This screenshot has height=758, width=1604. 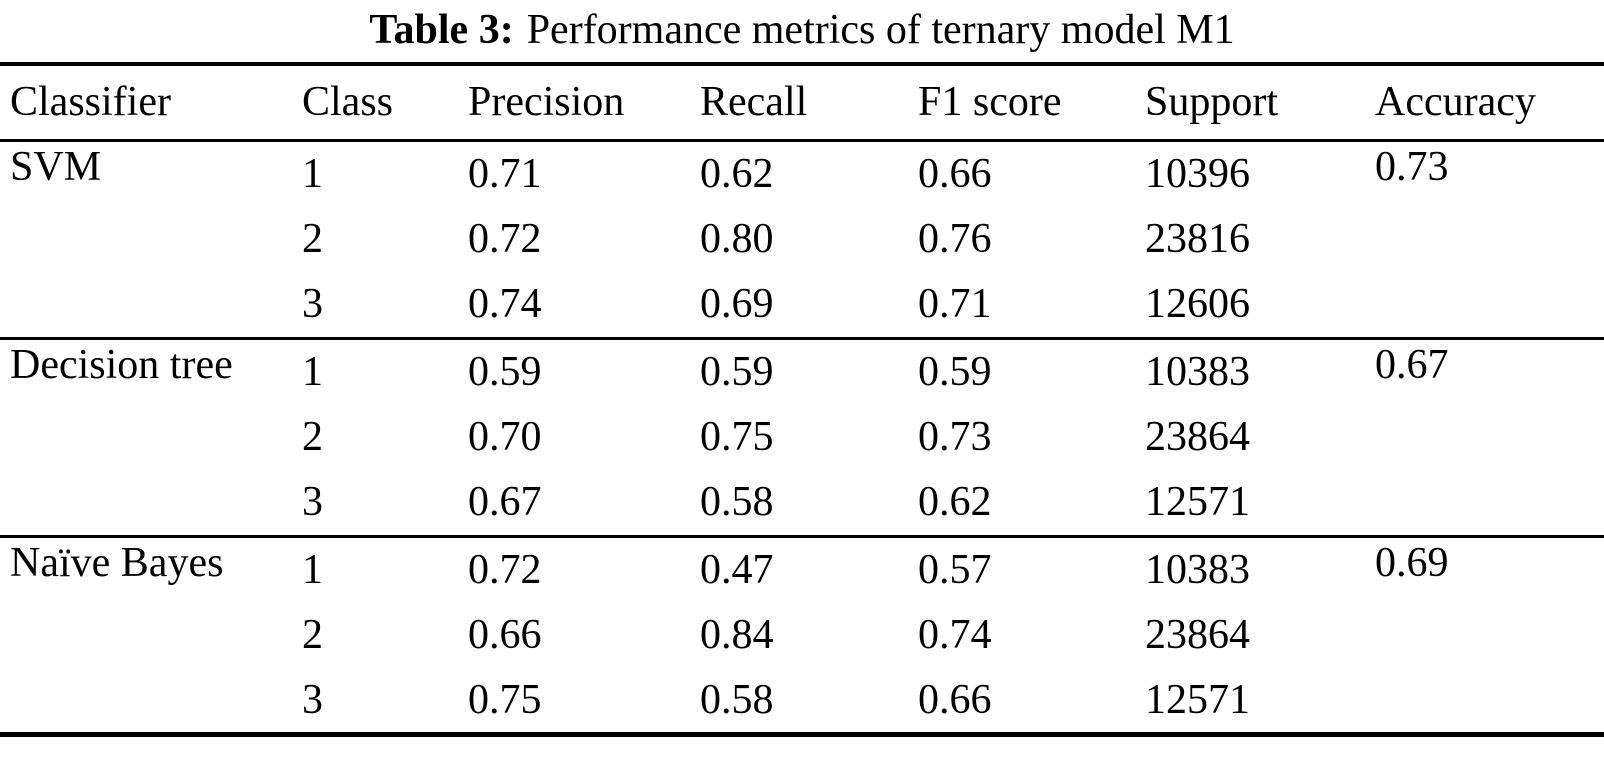 What do you see at coordinates (737, 239) in the screenshot?
I see `recall-cell: 0.80` at bounding box center [737, 239].